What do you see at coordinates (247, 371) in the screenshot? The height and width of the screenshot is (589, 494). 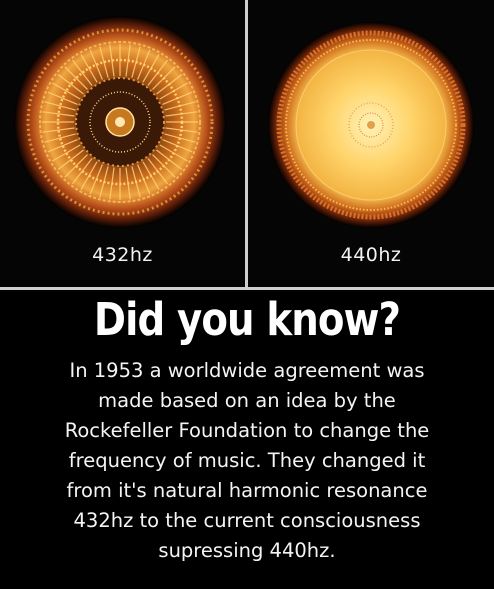 I see `body-line: In 1953 a worldwide agreement was` at bounding box center [247, 371].